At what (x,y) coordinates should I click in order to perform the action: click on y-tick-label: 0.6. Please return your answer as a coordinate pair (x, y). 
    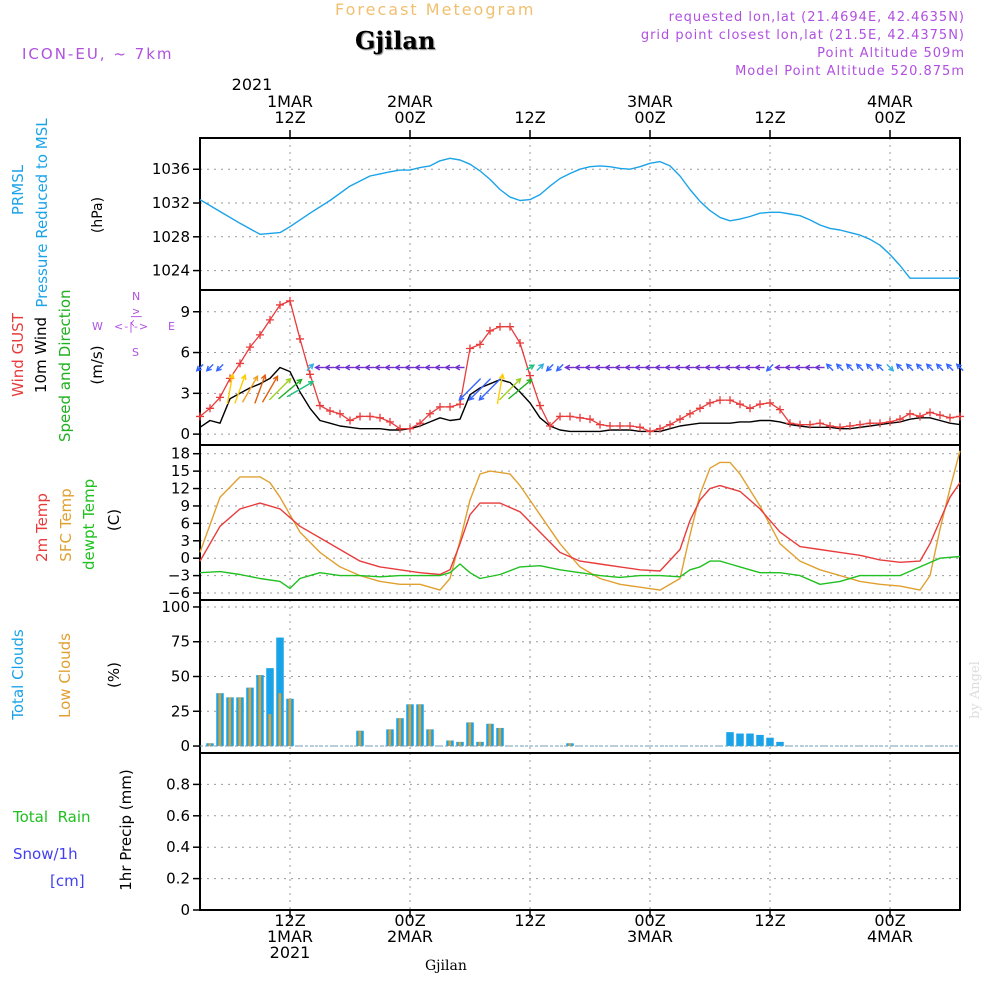
    Looking at the image, I should click on (178, 816).